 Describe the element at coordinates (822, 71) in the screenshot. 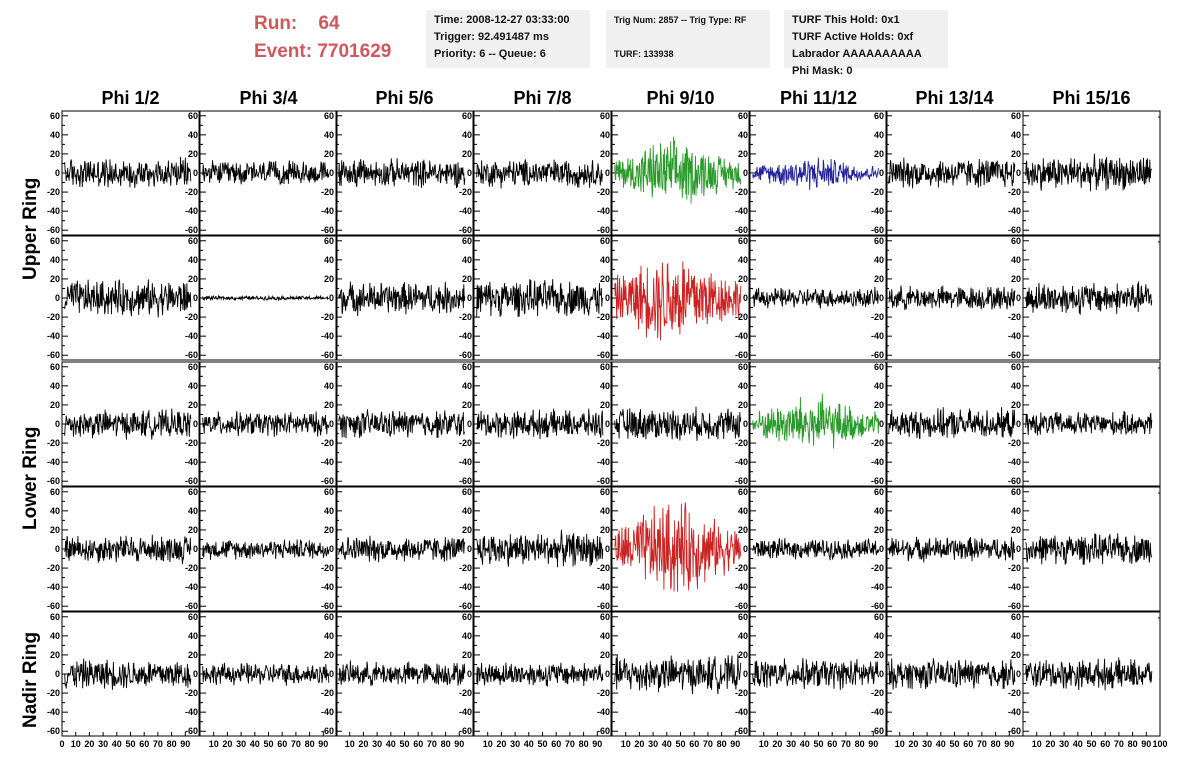

I see `phi-mask-text: Phi Mask: 0` at that location.